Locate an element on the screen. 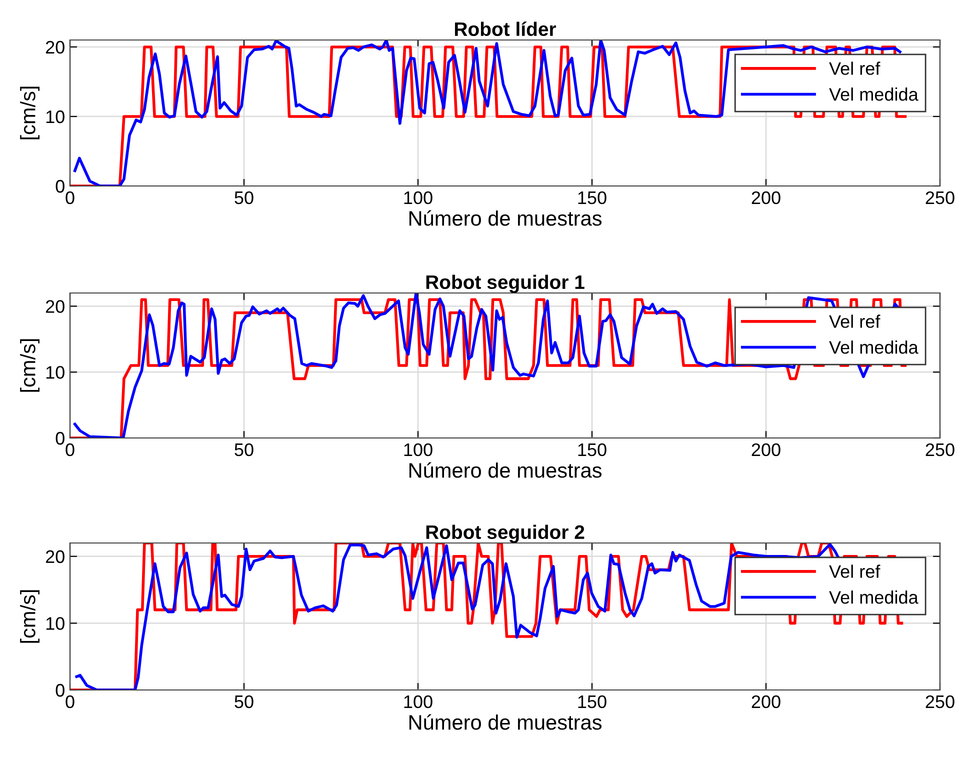 This screenshot has width=964, height=759. chart-title: Robot seguidor 2 is located at coordinates (505, 533).